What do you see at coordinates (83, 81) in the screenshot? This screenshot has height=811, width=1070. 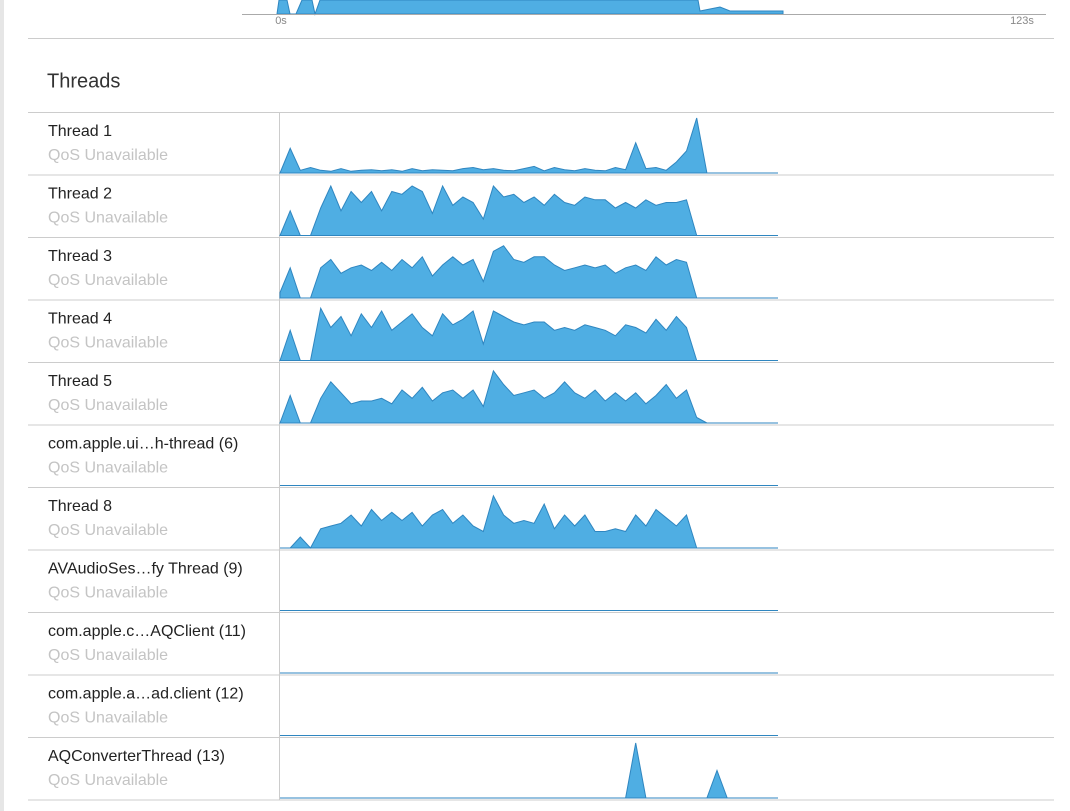 I see `section-title: Threads` at bounding box center [83, 81].